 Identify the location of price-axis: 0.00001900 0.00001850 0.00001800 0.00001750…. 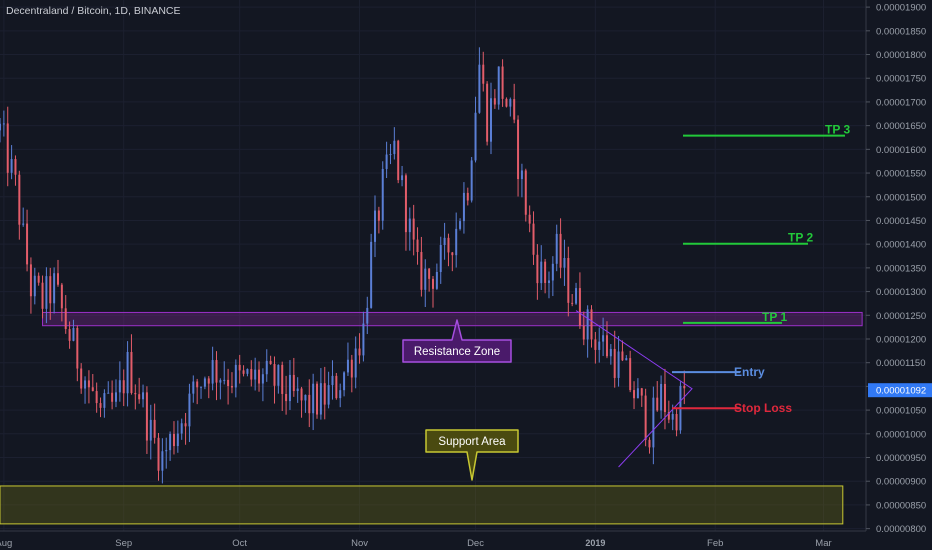
(899, 269).